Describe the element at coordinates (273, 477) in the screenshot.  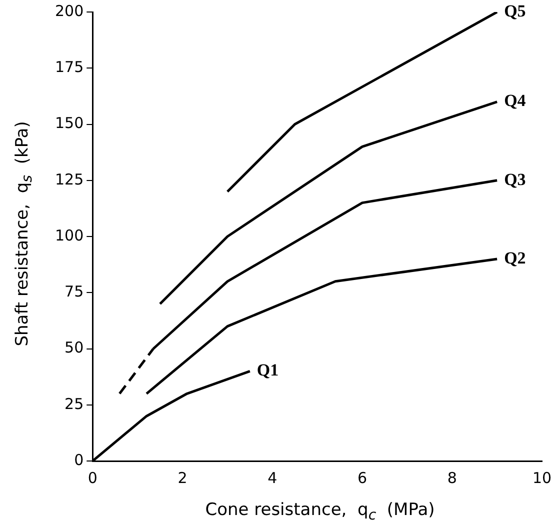
I see `x-tick-label: 4` at that location.